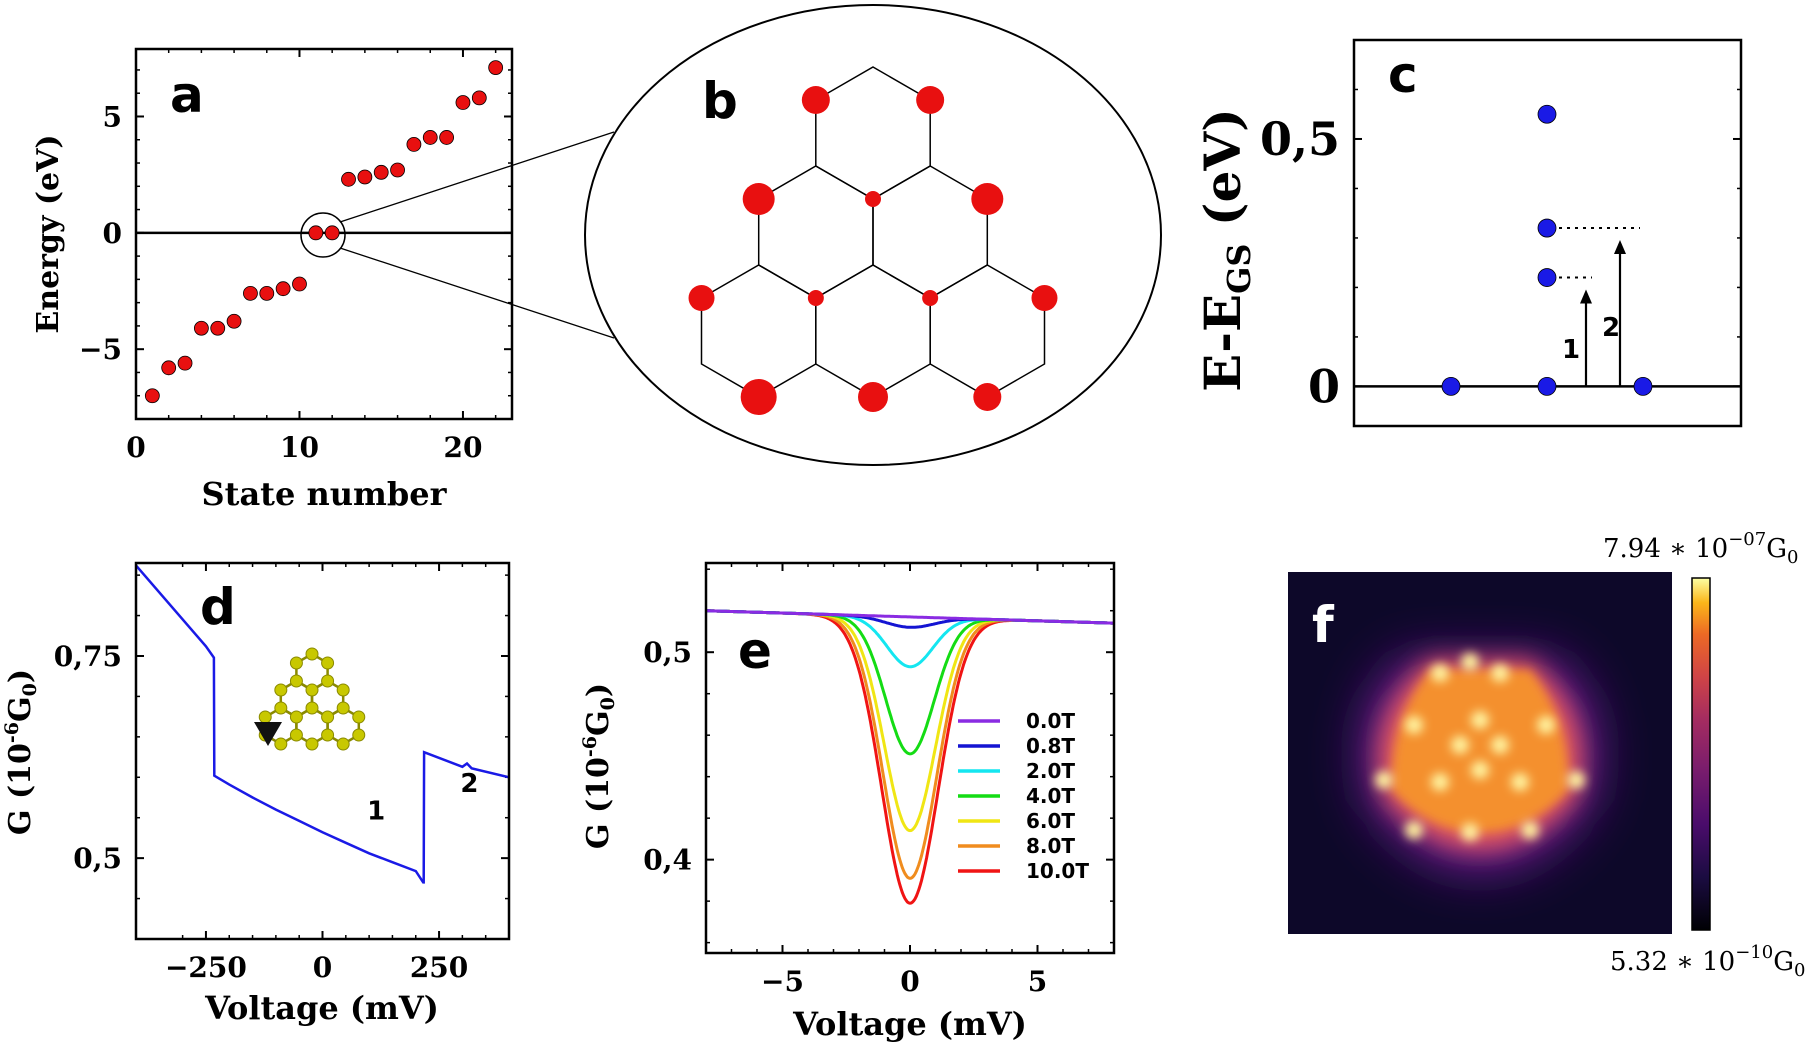 This screenshot has height=1044, width=1817. I want to click on panel-f-label: f, so click(1323, 625).